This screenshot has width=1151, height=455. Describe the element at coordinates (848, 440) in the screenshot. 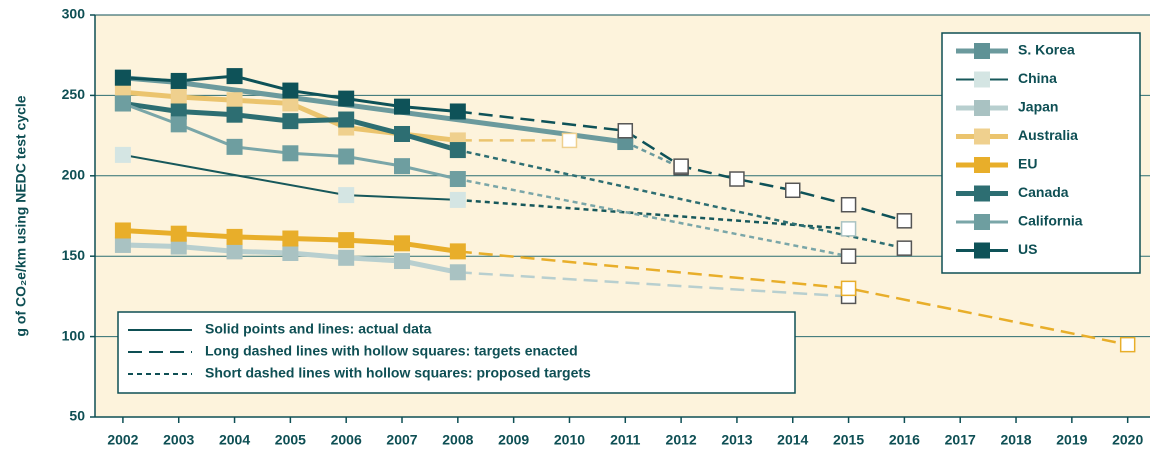

I see `x-tick-label: 2015` at that location.